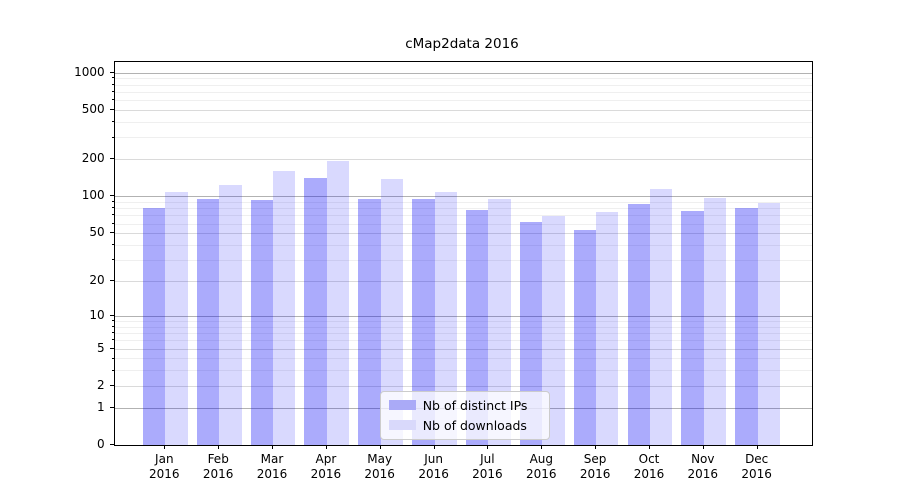 This screenshot has height=500, width=900. I want to click on bar-downloads-jun, so click(445, 319).